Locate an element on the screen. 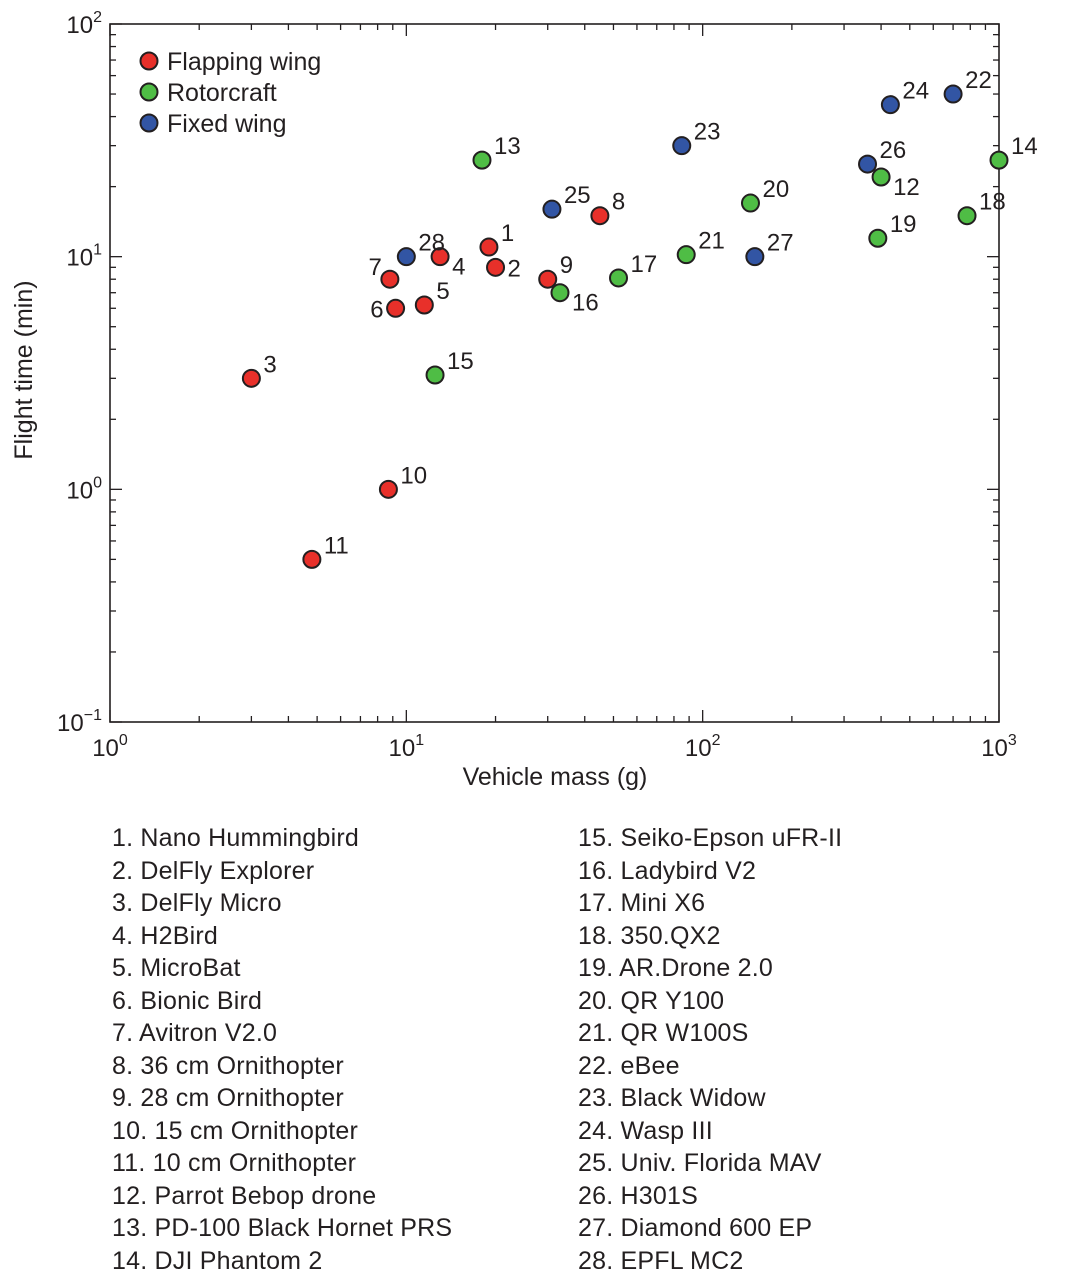 This screenshot has width=1071, height=1284. legend-label: Flapping wing is located at coordinates (244, 62).